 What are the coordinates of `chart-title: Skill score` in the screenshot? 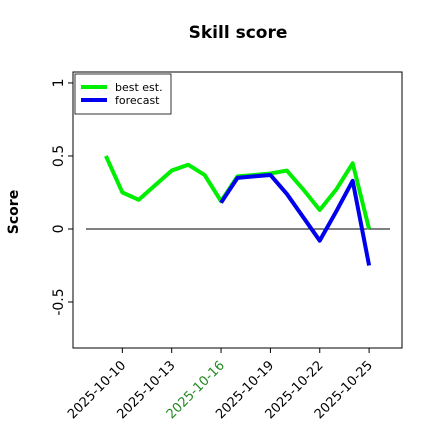 It's located at (238, 33).